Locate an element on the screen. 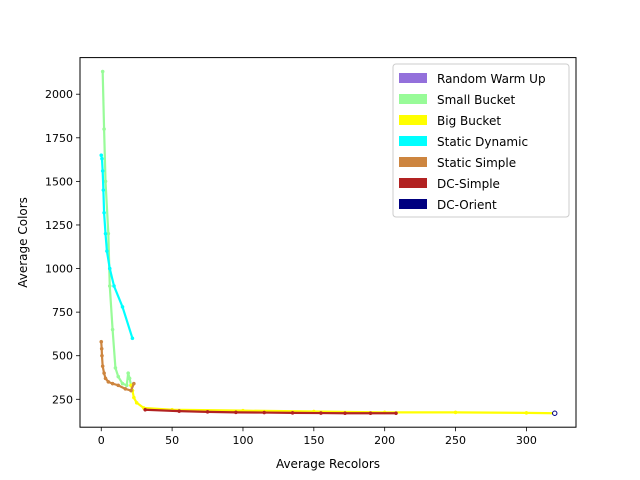 The height and width of the screenshot is (480, 640). x-tick-label: 0 is located at coordinates (101, 440).